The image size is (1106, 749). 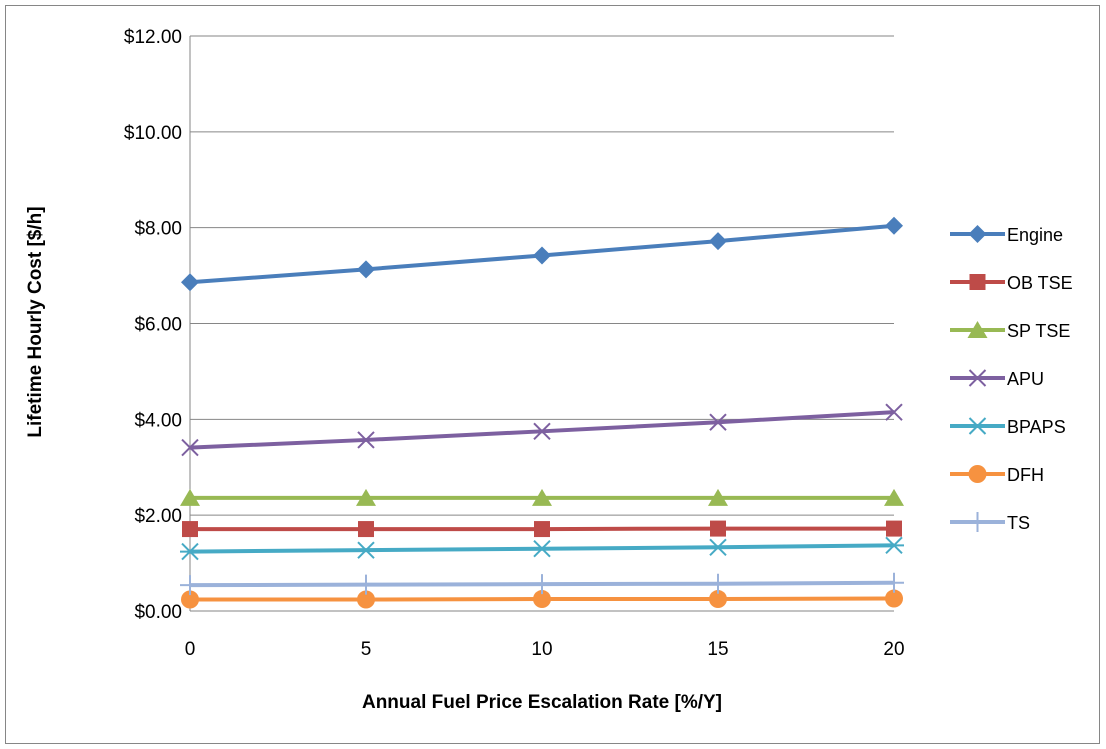 I want to click on legend-item-apu: APU, so click(x=997, y=379).